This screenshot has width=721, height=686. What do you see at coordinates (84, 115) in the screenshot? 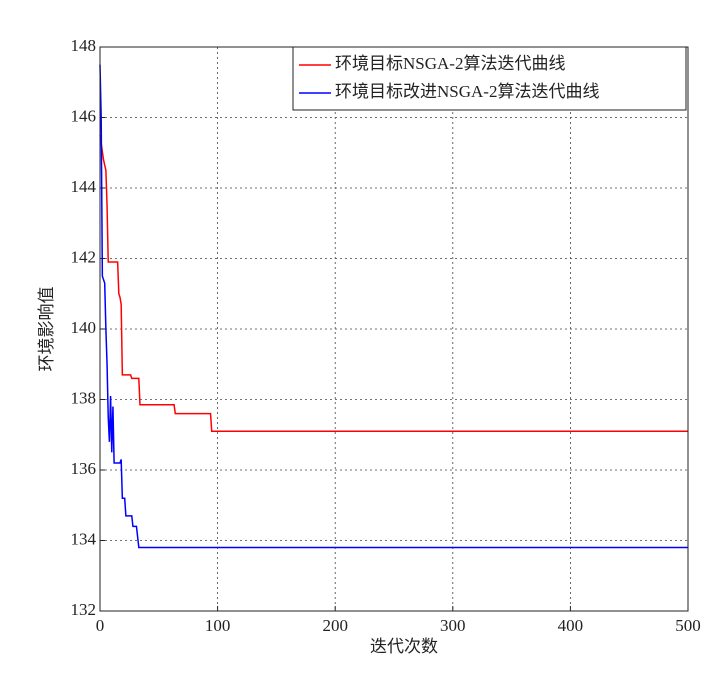
I see `y-tick-label: 146` at bounding box center [84, 115].